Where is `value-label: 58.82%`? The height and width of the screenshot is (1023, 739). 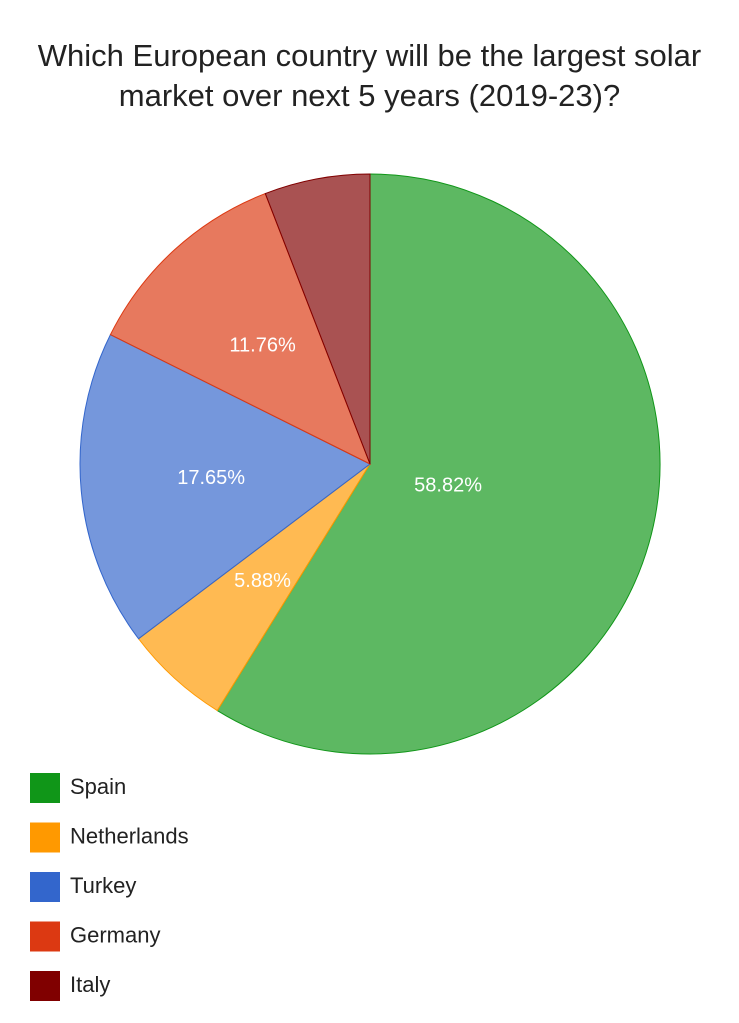 value-label: 58.82% is located at coordinates (448, 486).